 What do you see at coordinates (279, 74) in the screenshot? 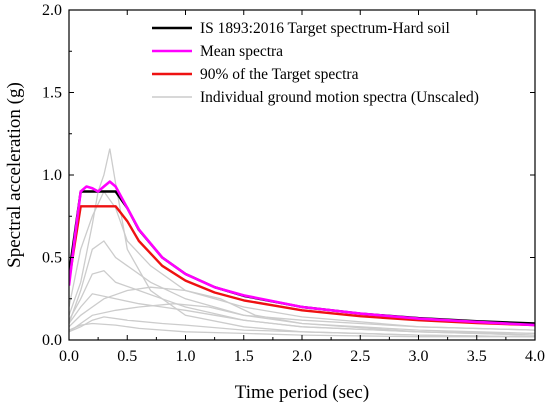
I see `legend-label: 90% of the Target spectra` at bounding box center [279, 74].